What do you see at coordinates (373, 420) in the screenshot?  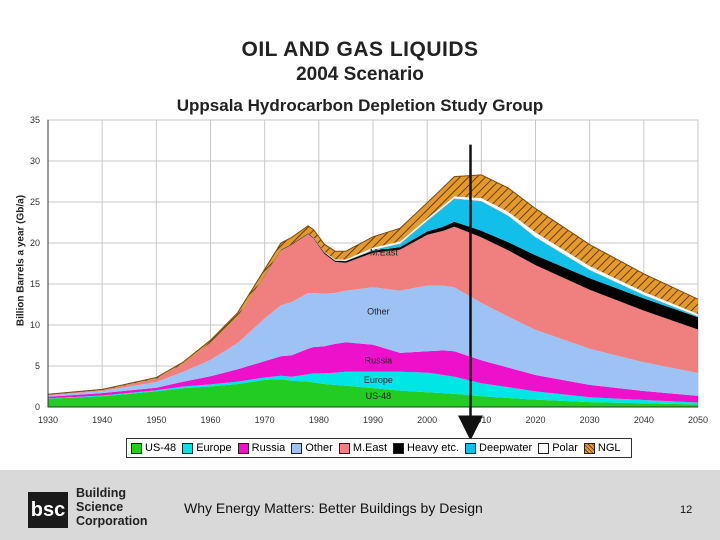 I see `x-tick-label: 1990` at bounding box center [373, 420].